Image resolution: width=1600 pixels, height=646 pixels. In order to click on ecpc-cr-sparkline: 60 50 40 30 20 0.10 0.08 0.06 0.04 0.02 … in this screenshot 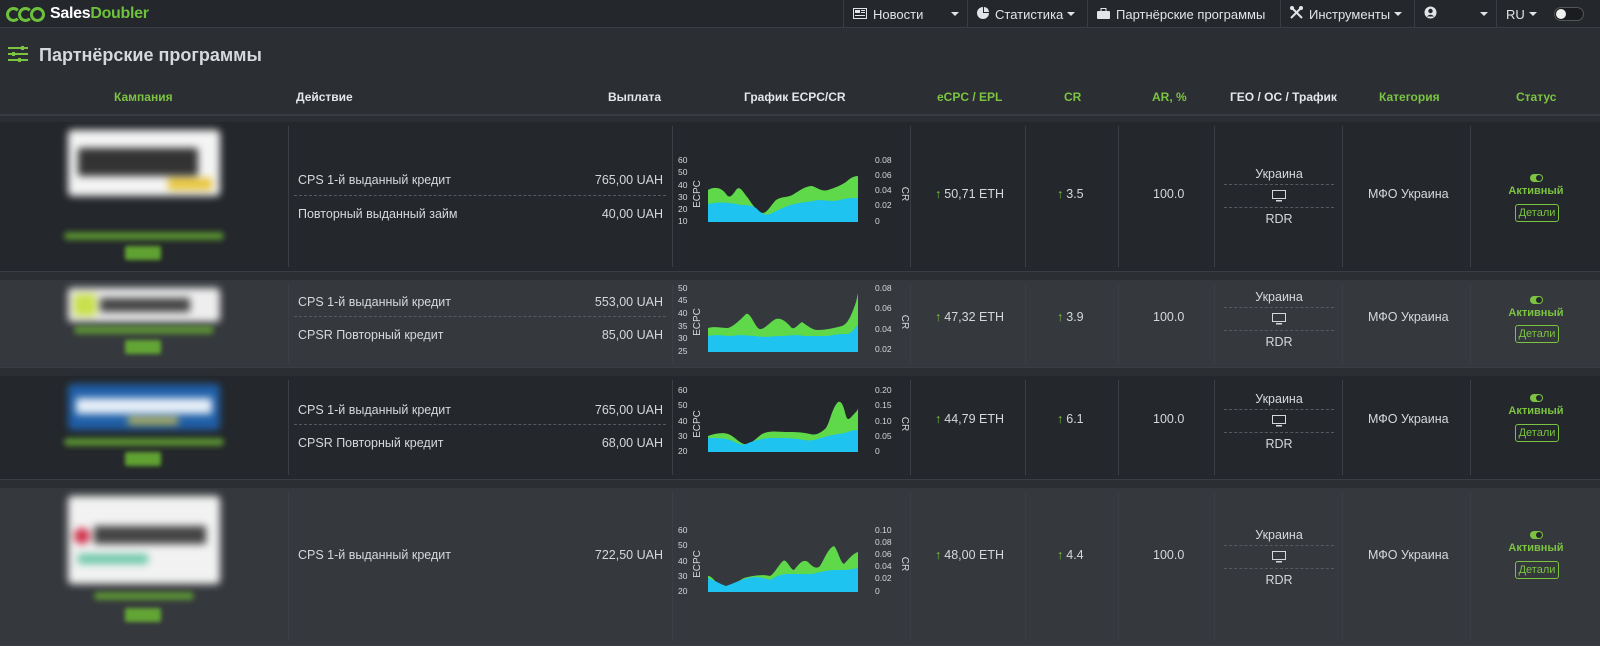, I will do `click(790, 566)`.